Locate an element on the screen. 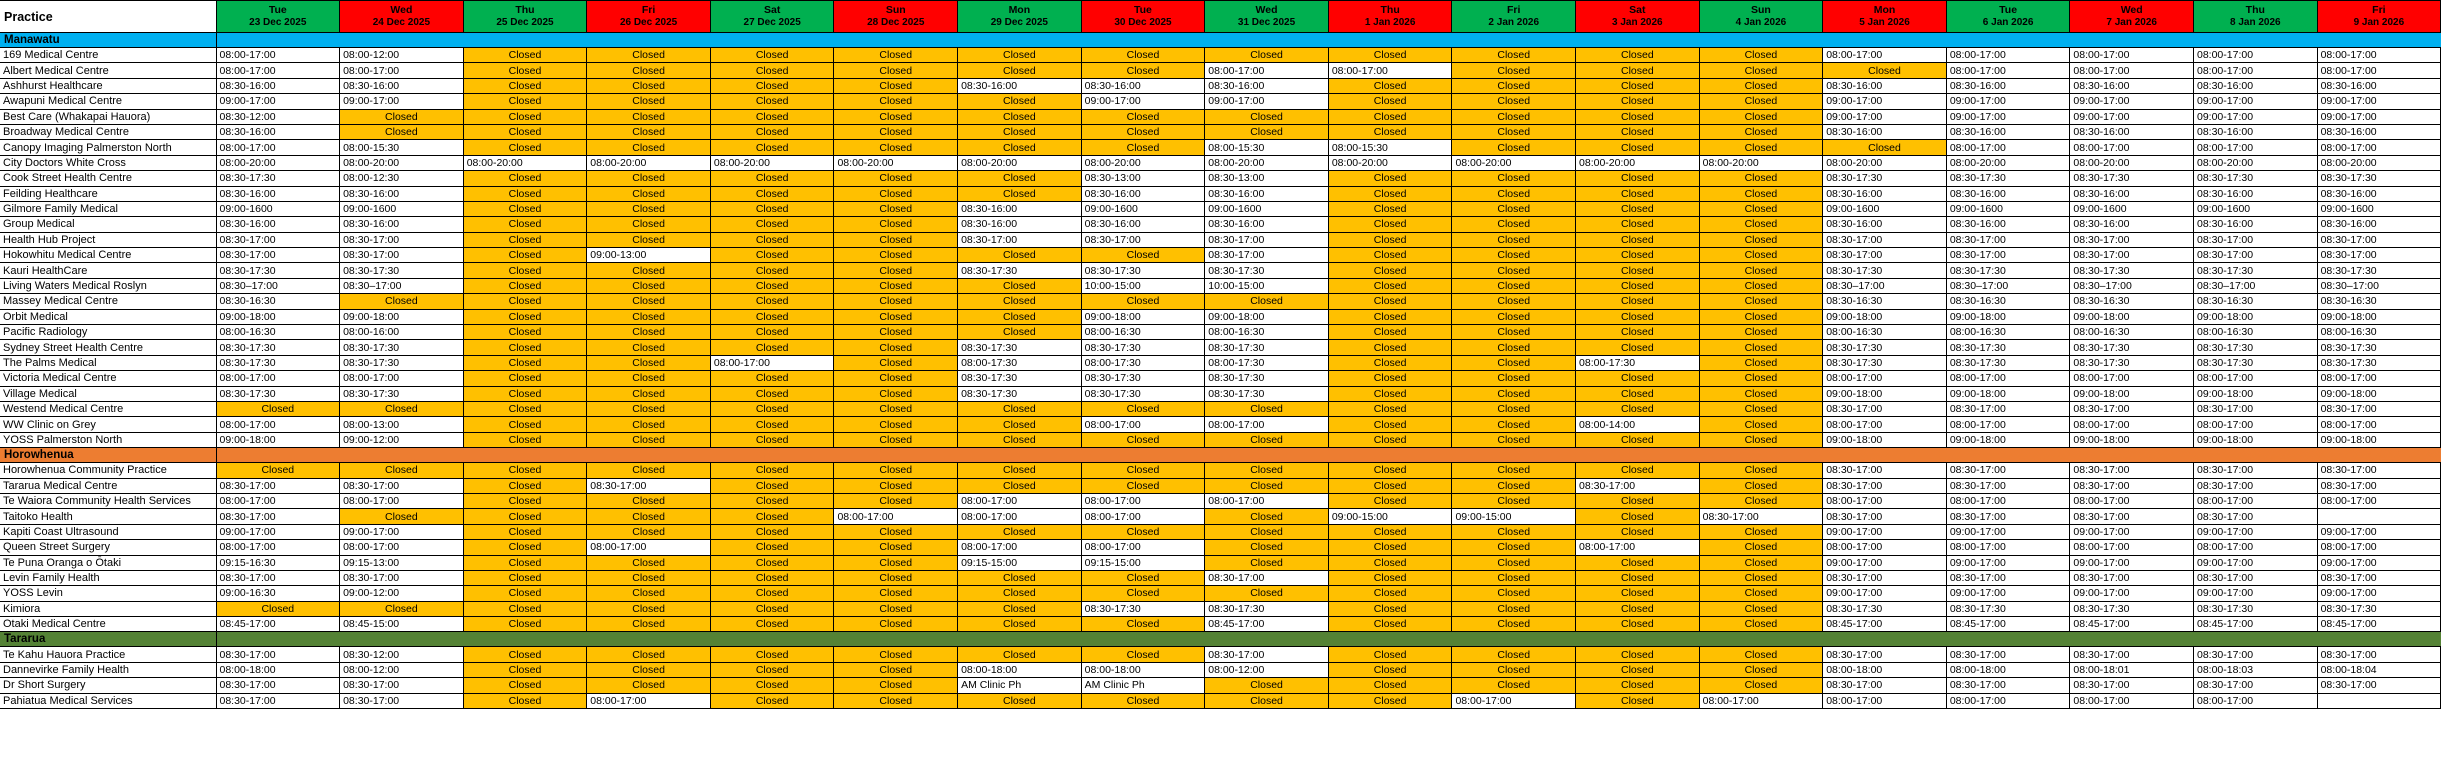 Image resolution: width=2441 pixels, height=778 pixels. open-hours-cell: 08:30–17:00 is located at coordinates (2008, 286).